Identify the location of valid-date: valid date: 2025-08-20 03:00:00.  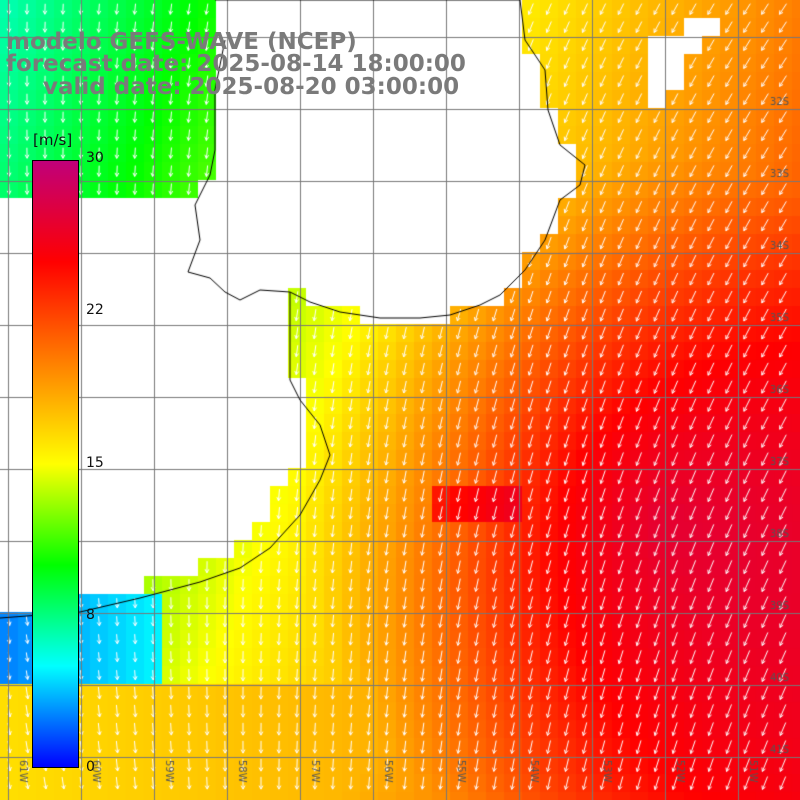
(251, 87).